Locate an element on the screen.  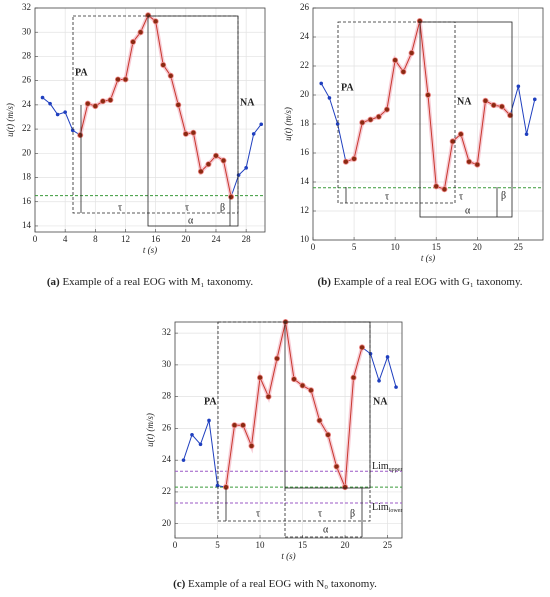
caption-text: Example of a real EOG with M₁ taxonomy. is located at coordinates (157, 282).